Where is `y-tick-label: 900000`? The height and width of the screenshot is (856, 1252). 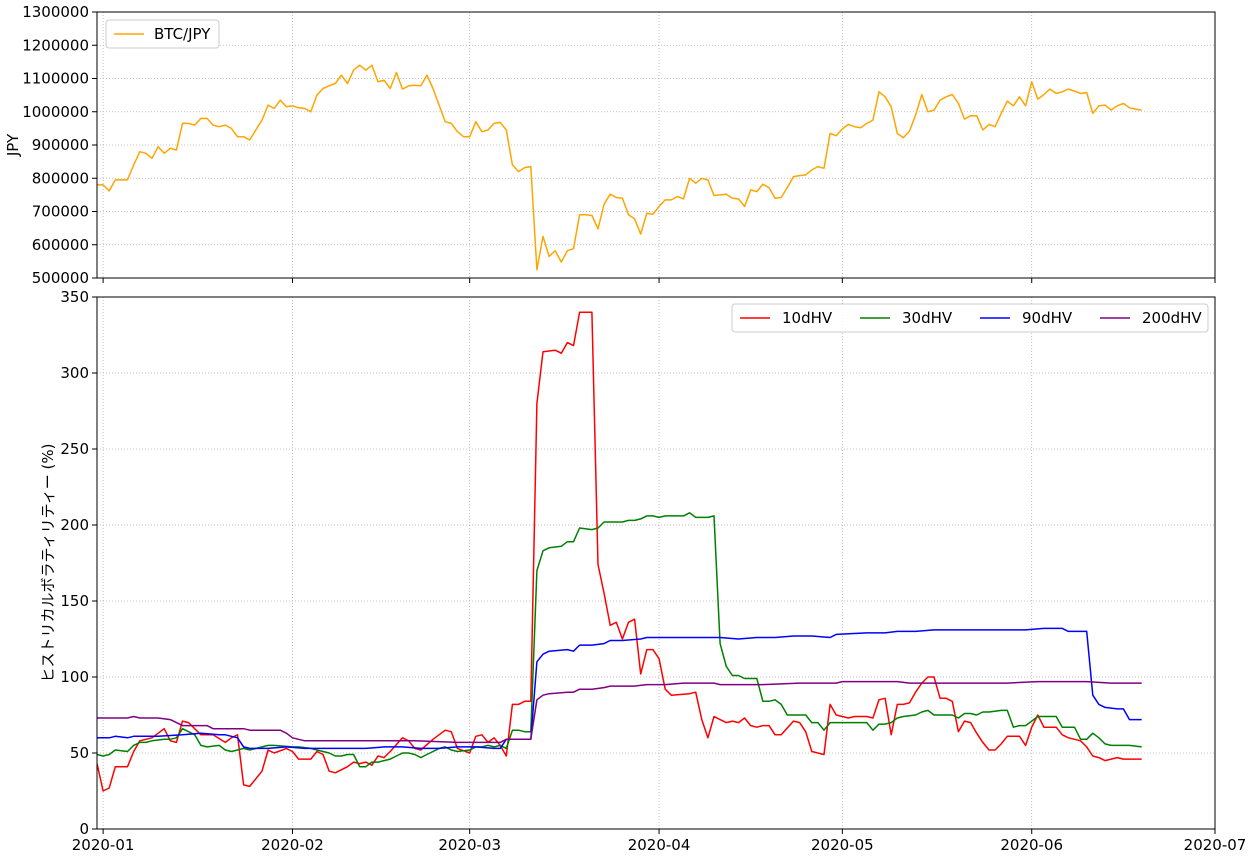
y-tick-label: 900000 is located at coordinates (60, 145).